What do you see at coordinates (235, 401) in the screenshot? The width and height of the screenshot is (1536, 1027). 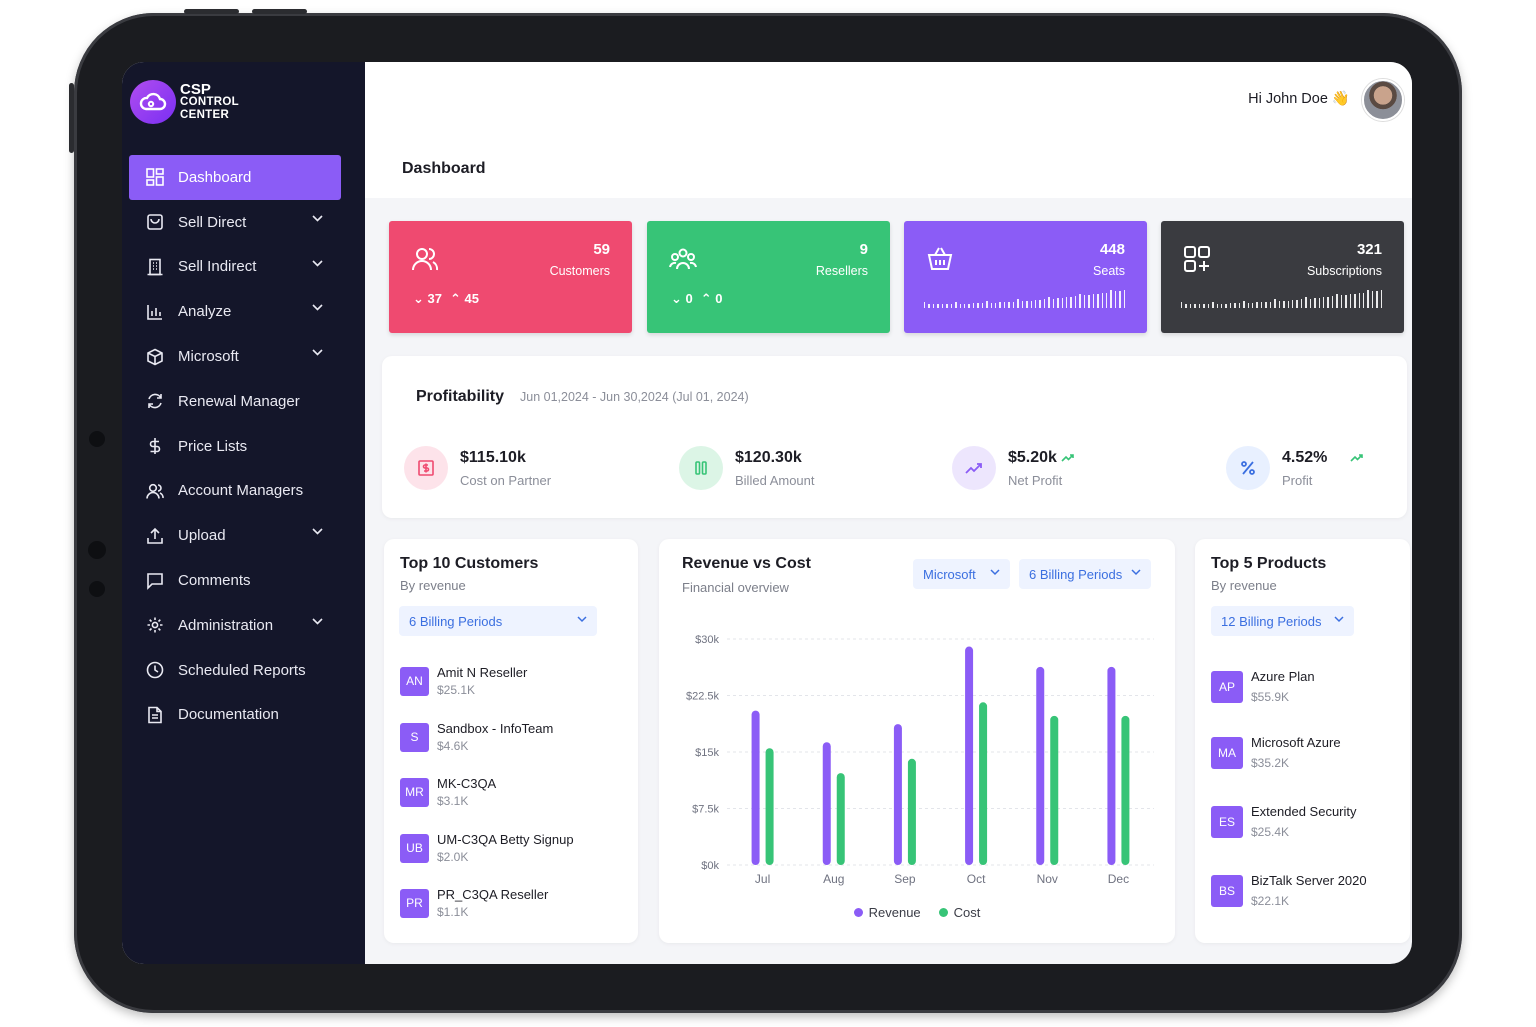 I see `sidebar-item-renewal-manager: Renewal Manager` at bounding box center [235, 401].